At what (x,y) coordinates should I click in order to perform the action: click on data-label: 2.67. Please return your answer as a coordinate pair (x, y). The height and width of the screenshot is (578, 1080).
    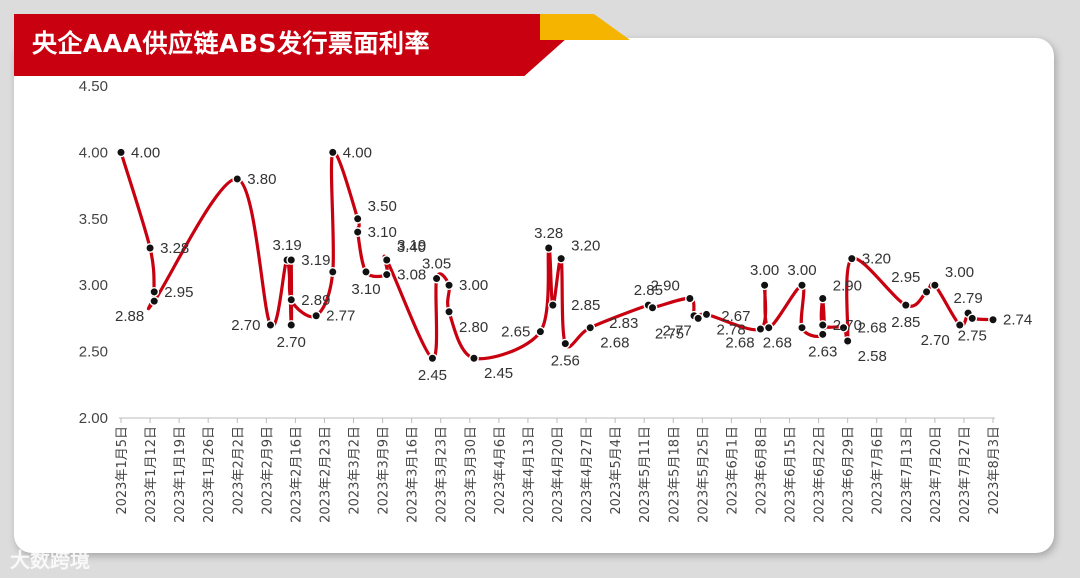
    Looking at the image, I should click on (735, 316).